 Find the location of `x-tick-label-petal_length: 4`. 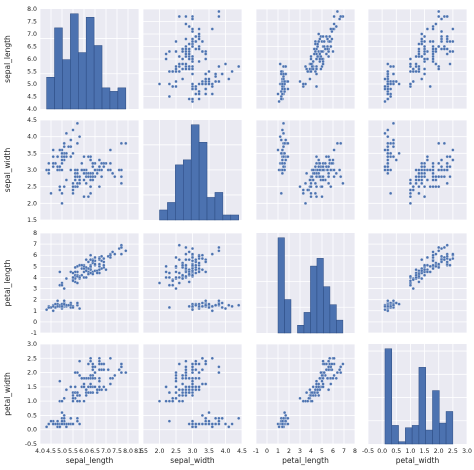

x-tick-label-petal_length: 4 is located at coordinates (311, 451).